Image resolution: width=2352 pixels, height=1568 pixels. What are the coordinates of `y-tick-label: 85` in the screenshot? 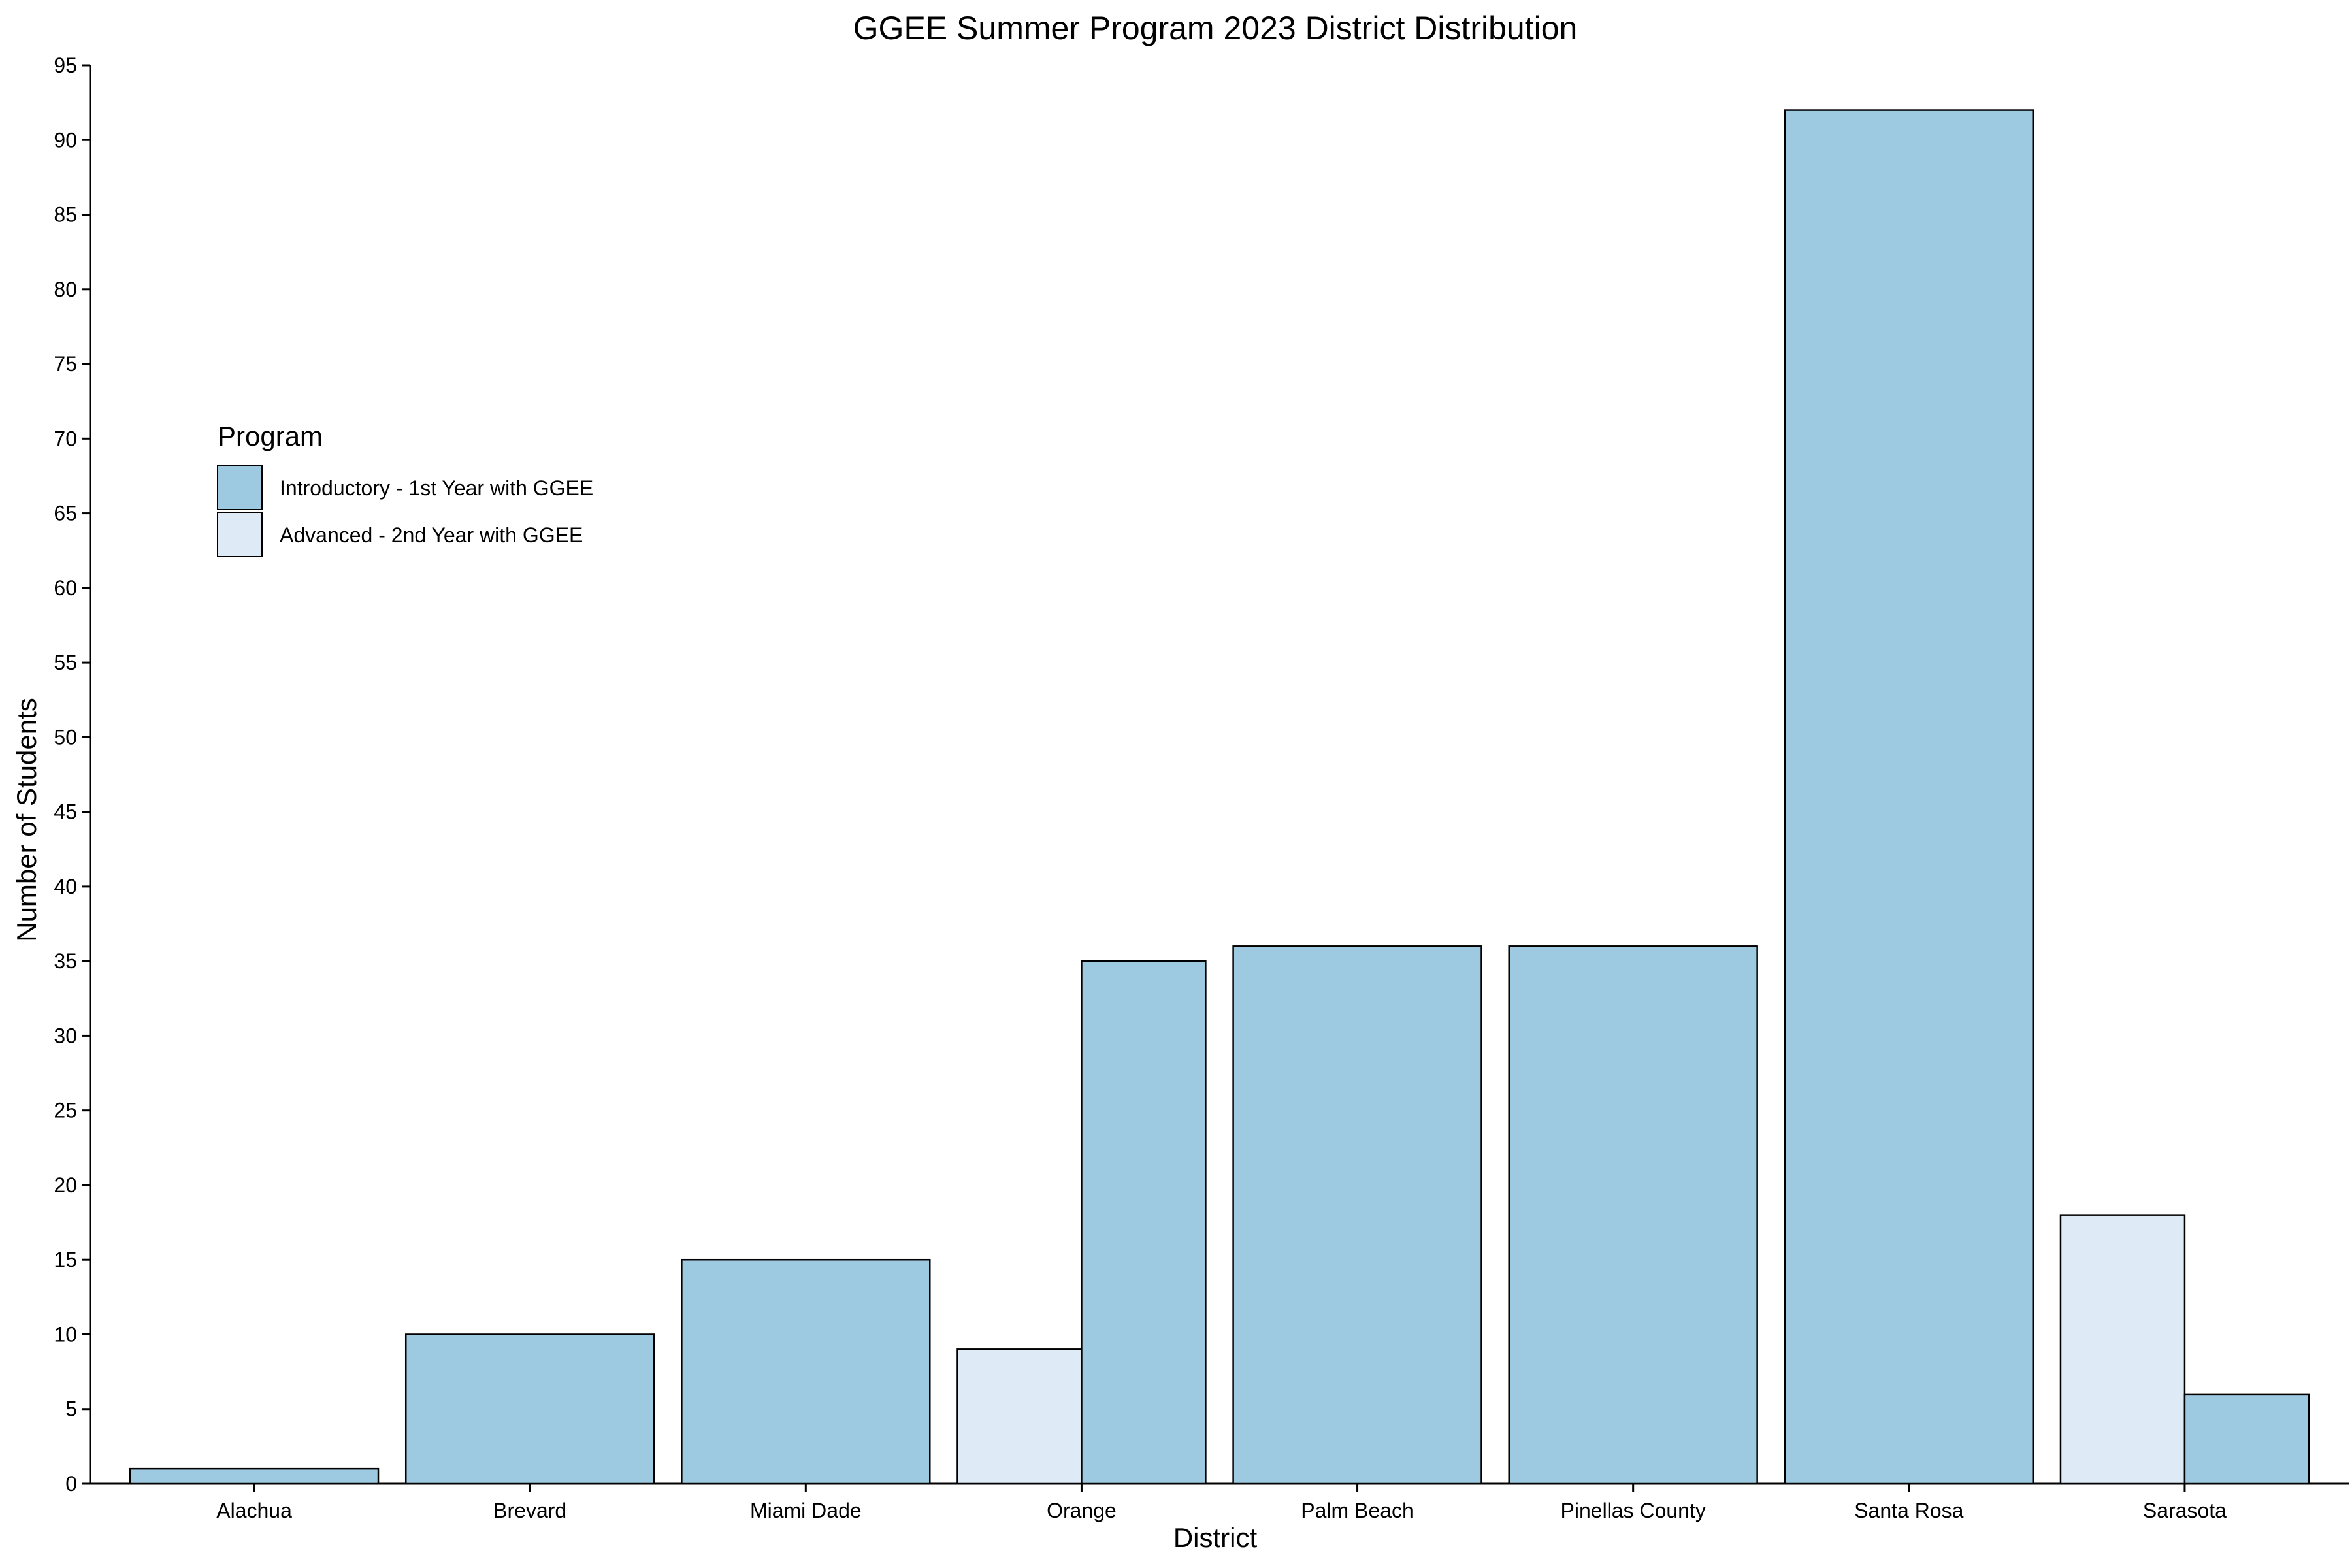 It's located at (65, 215).